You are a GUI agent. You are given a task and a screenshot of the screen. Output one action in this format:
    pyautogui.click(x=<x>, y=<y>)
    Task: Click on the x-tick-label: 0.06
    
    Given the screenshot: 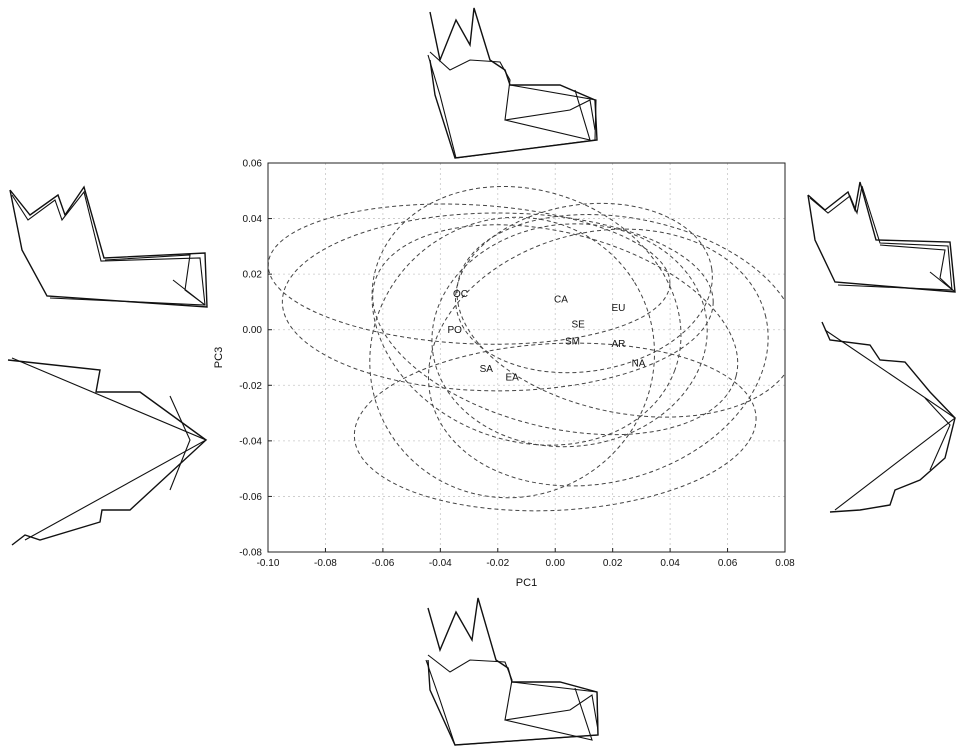 What is the action you would take?
    pyautogui.click(x=728, y=563)
    